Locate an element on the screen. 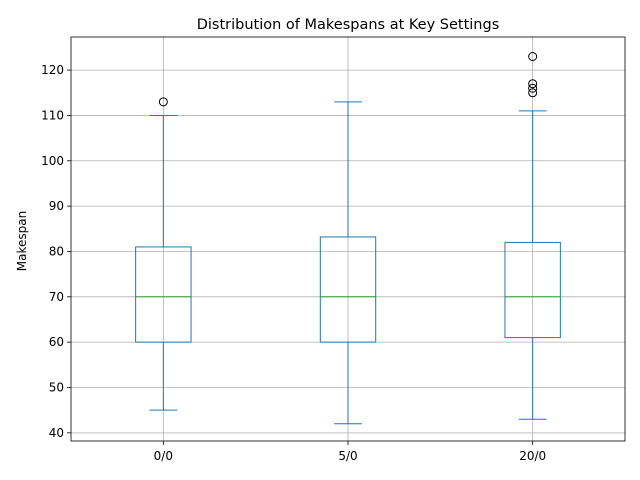 This screenshot has width=640, height=480. y-tick-label: 100 is located at coordinates (52, 161).